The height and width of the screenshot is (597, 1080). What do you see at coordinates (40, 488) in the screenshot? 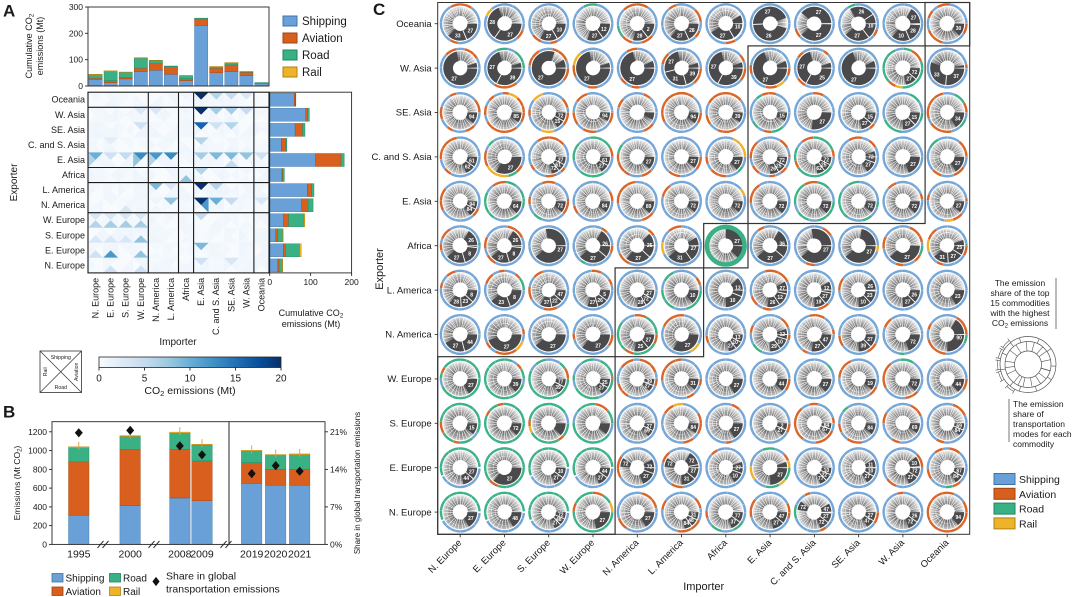
I see `svg-text: 600` at bounding box center [40, 488].